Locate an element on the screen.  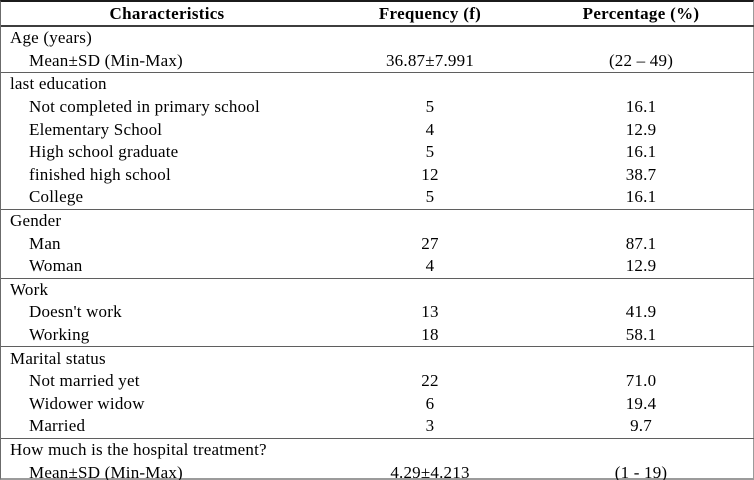
section-header-row: Marital status is located at coordinates (377, 358).